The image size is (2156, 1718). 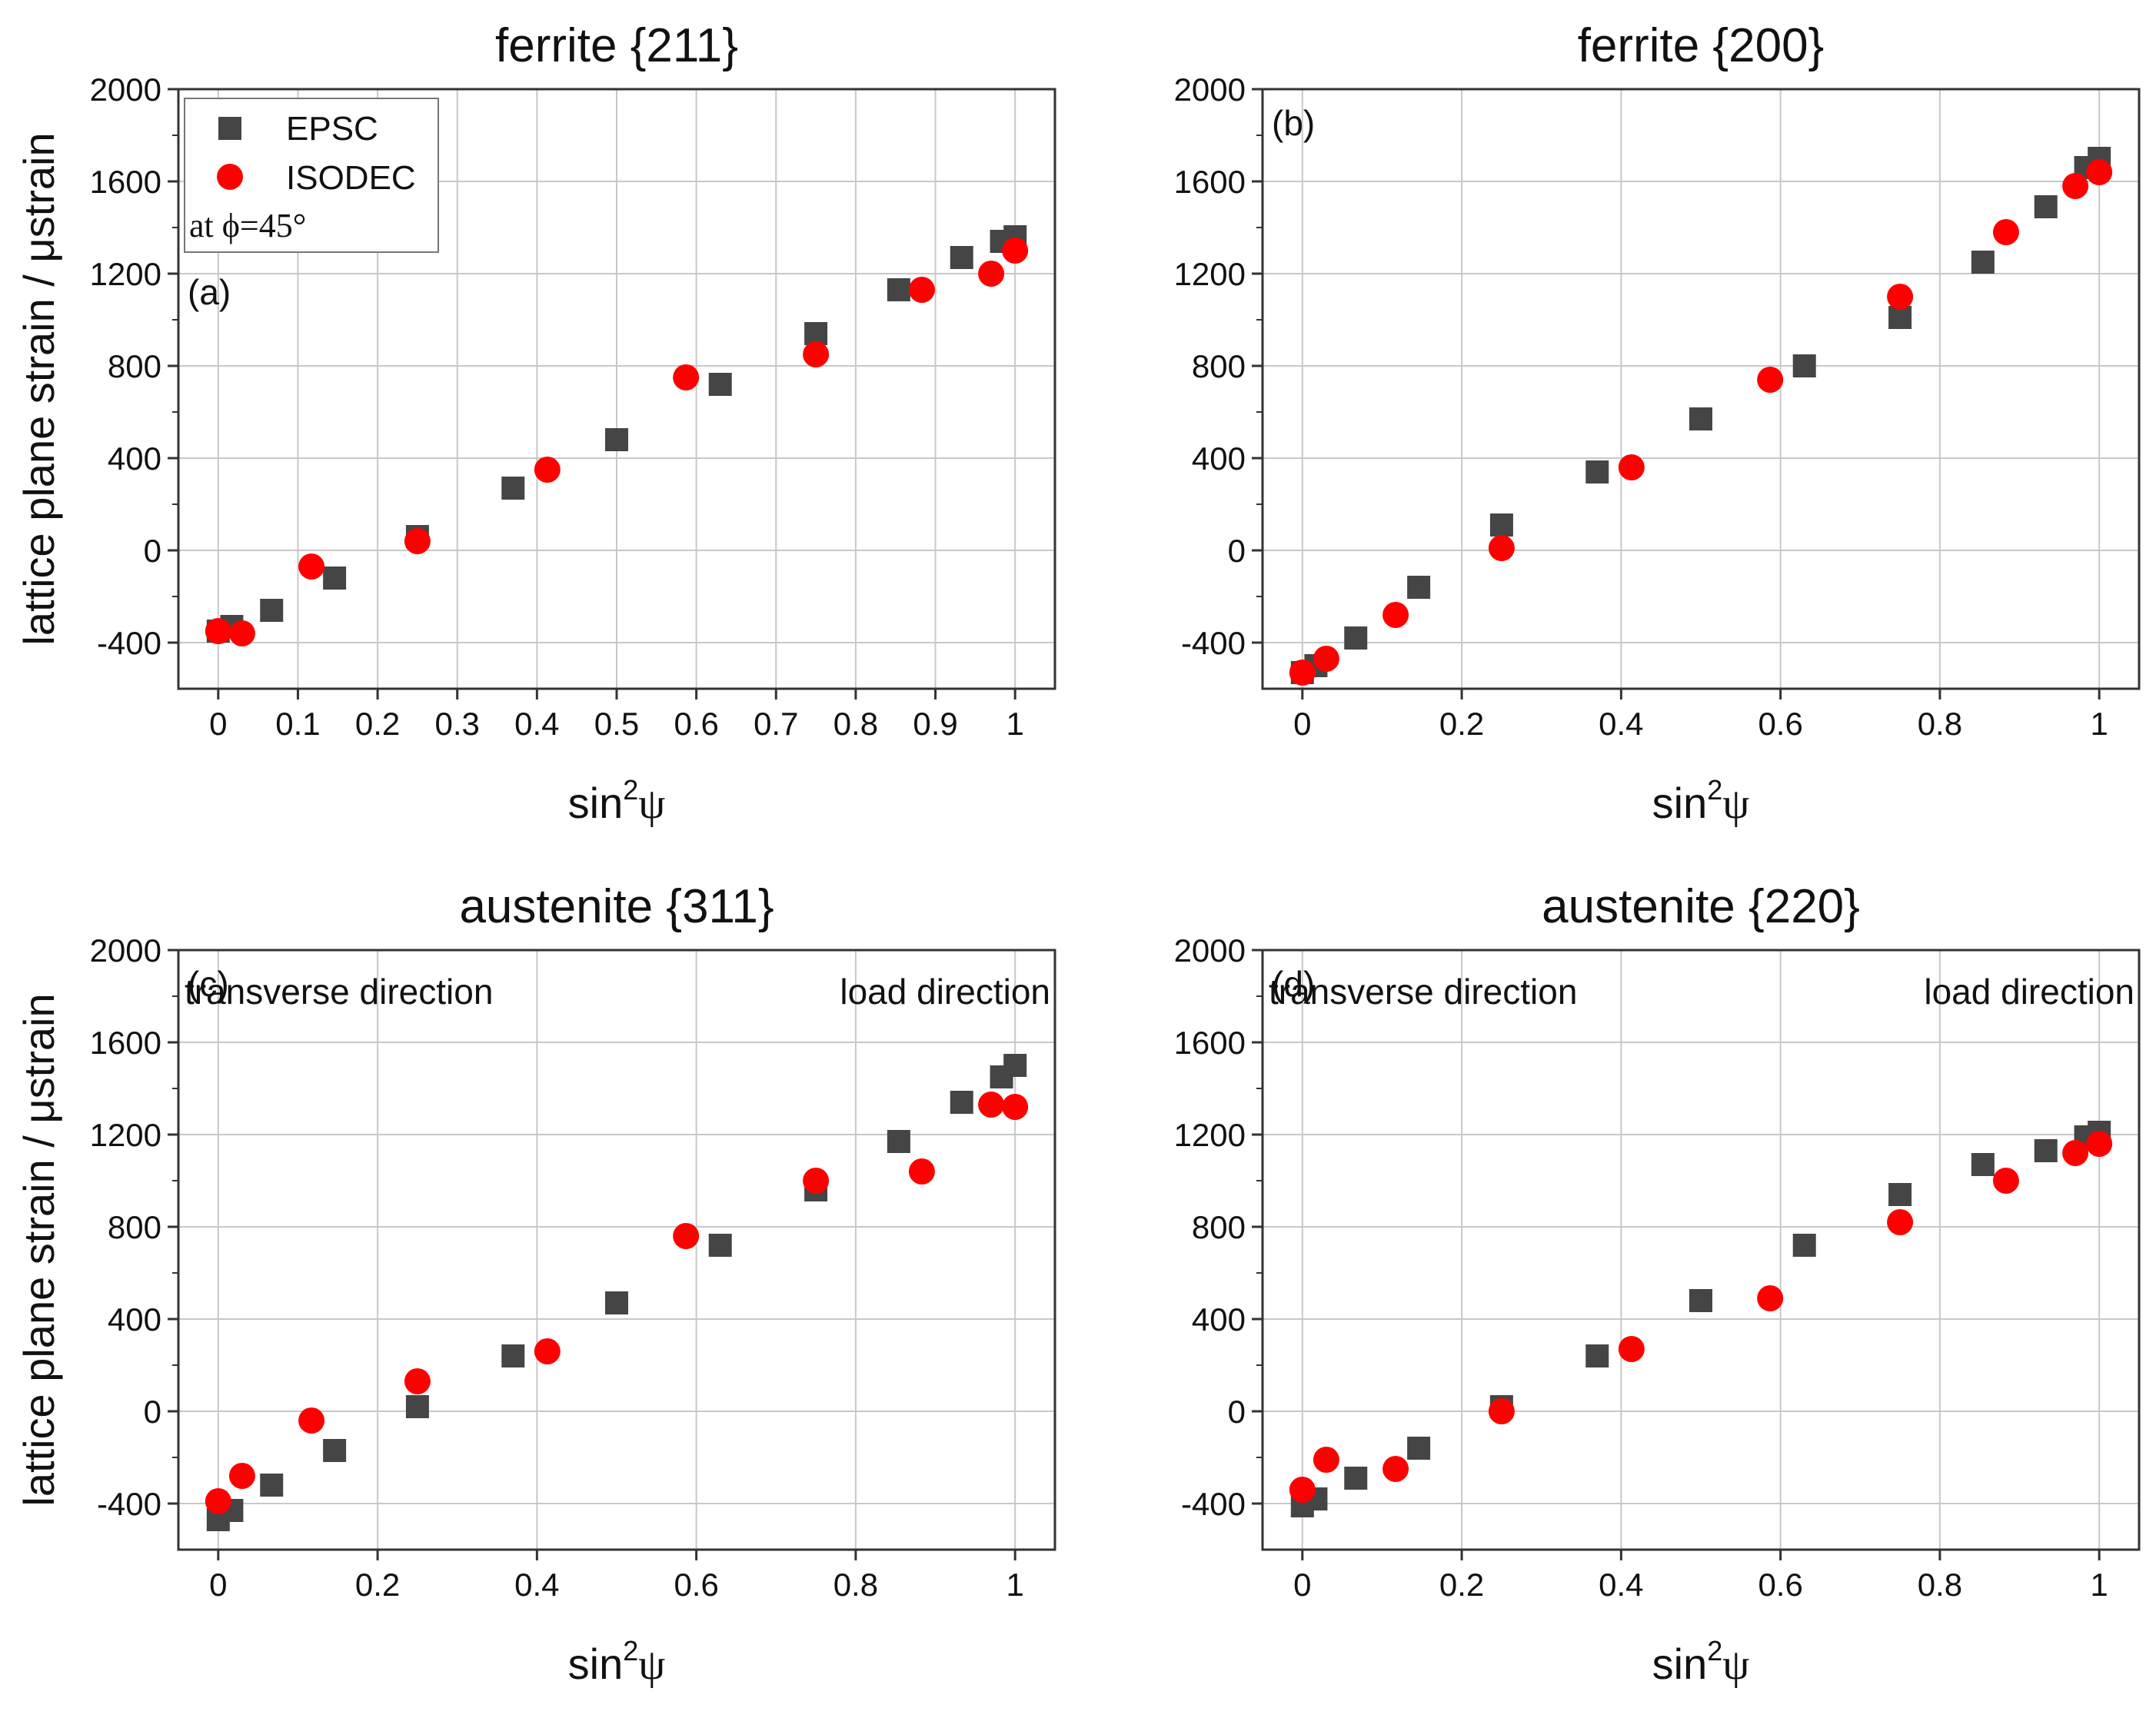 What do you see at coordinates (134, 366) in the screenshot?
I see `y-tick-label: 800` at bounding box center [134, 366].